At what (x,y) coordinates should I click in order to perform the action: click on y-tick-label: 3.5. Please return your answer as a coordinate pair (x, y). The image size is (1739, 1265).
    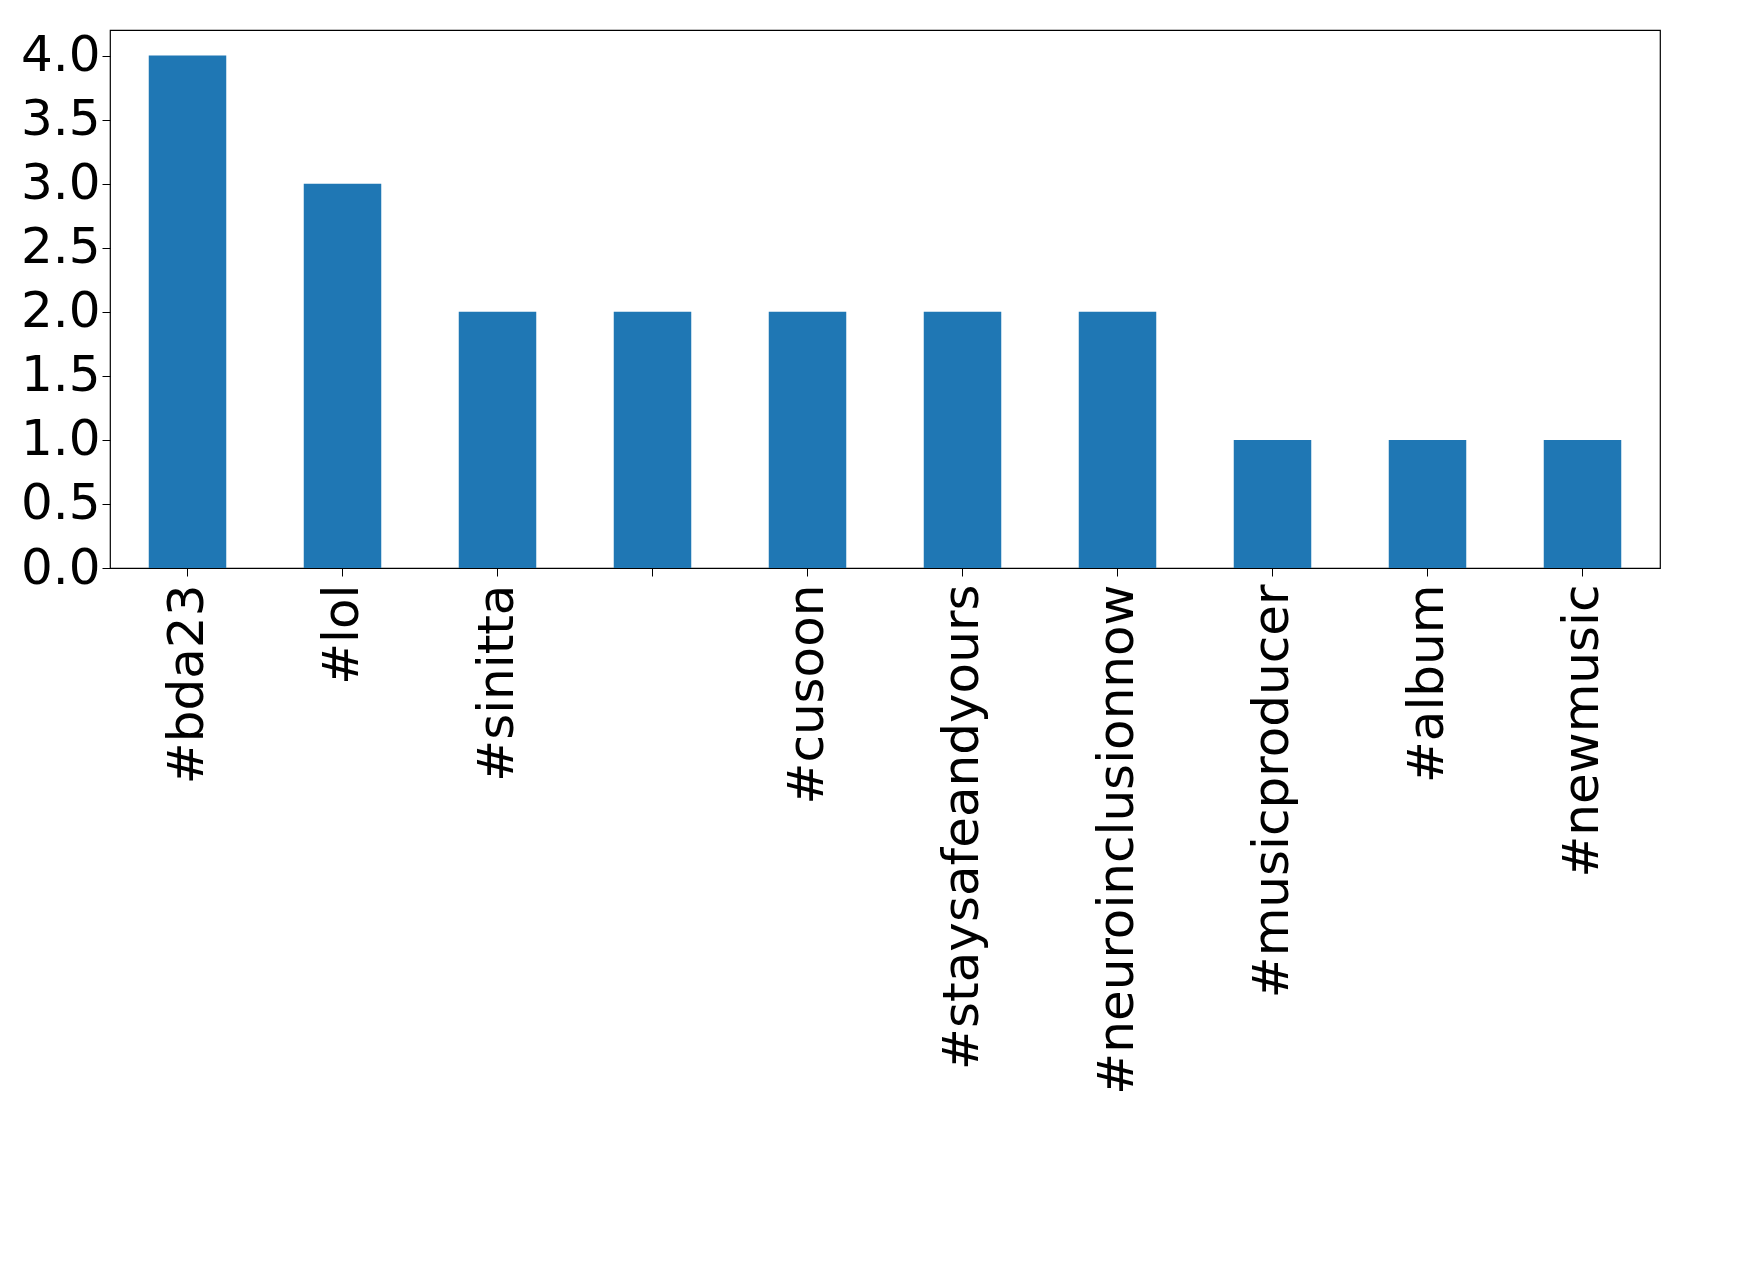
    Looking at the image, I should click on (60, 118).